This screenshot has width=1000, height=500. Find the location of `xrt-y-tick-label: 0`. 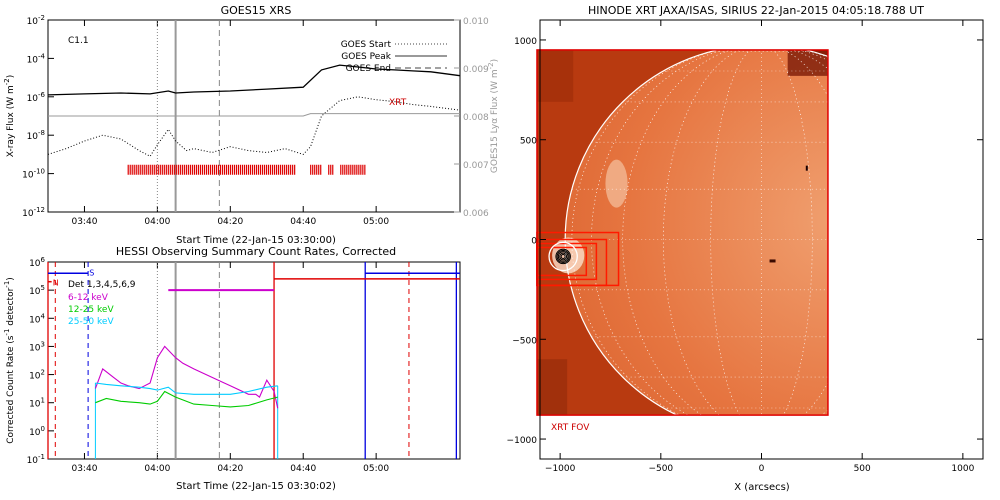

xrt-y-tick-label: 0 is located at coordinates (534, 242).